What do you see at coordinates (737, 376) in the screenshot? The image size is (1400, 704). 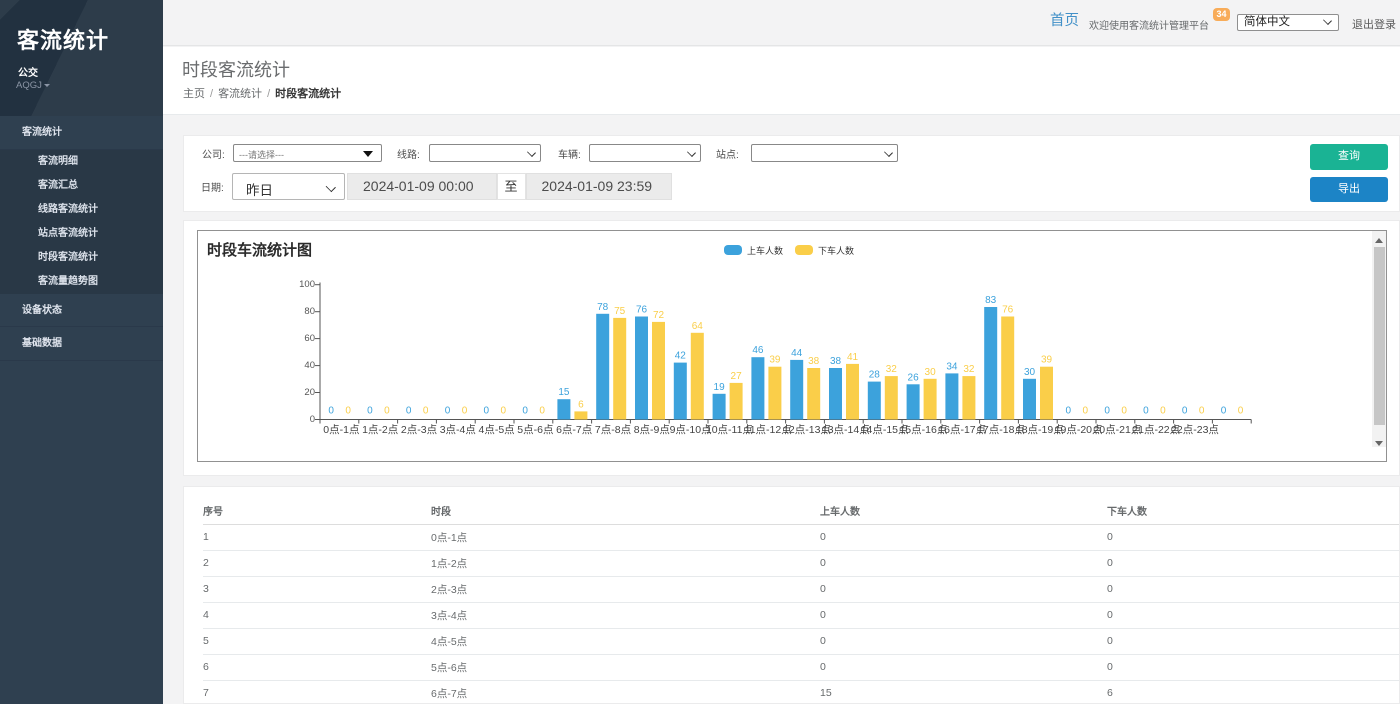 I see `svg-text: 27` at bounding box center [737, 376].